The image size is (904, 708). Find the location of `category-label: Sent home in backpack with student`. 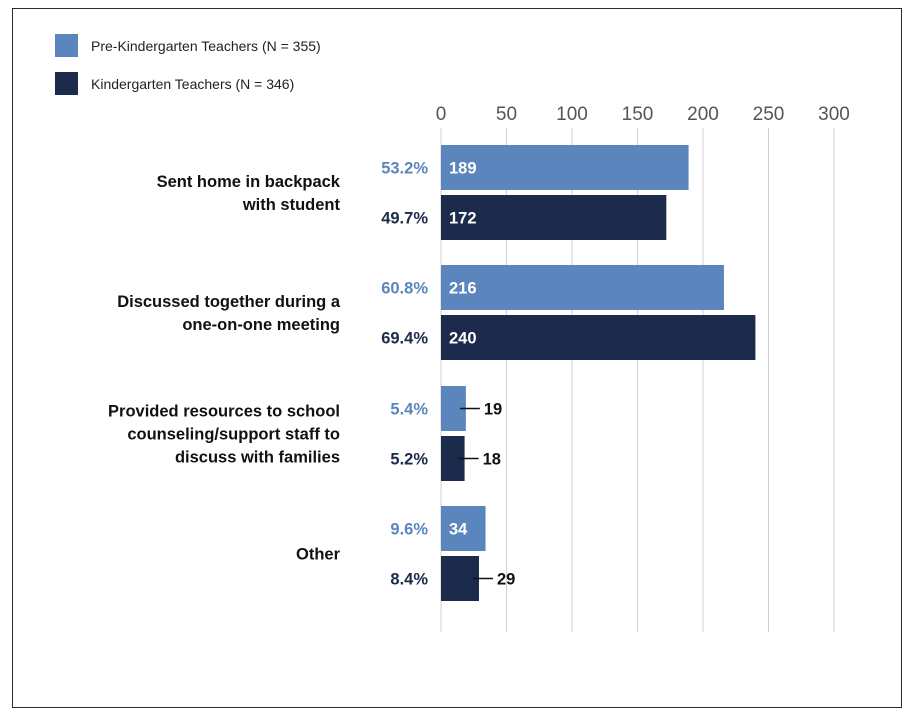

category-label: Sent home in backpack with student is located at coordinates (249, 193).